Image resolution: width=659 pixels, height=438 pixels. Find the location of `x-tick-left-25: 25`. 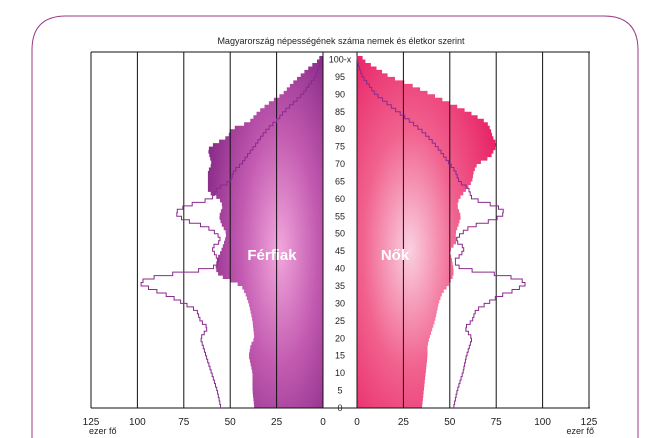

x-tick-left-25: 25 is located at coordinates (277, 422).